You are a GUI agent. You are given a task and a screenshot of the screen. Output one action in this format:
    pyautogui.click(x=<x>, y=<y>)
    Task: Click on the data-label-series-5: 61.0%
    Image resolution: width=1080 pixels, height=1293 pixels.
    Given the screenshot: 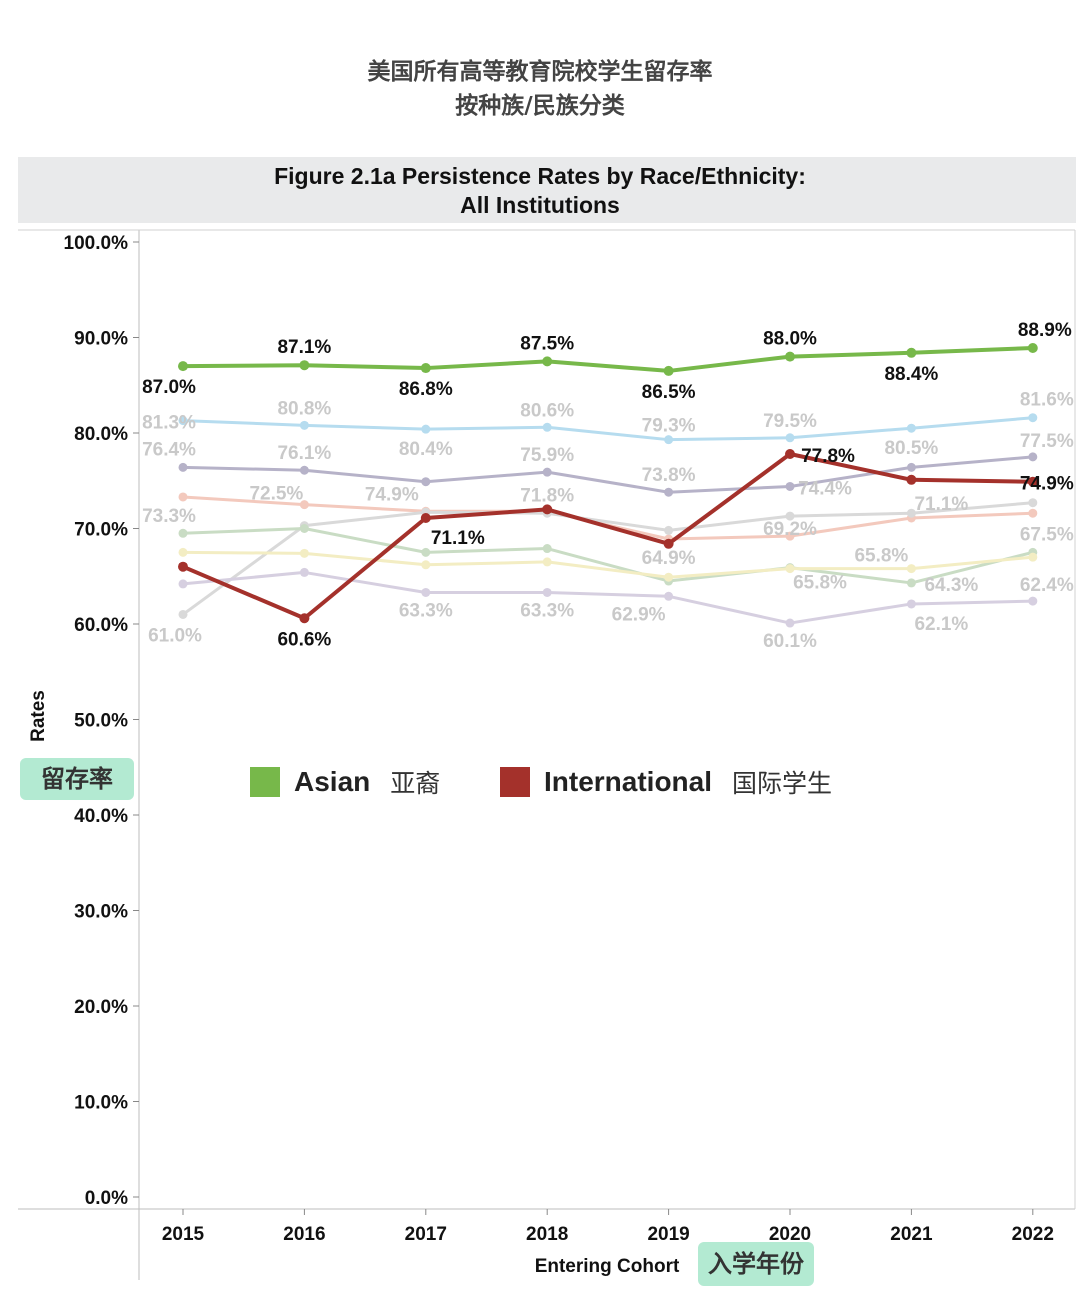 What is the action you would take?
    pyautogui.click(x=175, y=635)
    